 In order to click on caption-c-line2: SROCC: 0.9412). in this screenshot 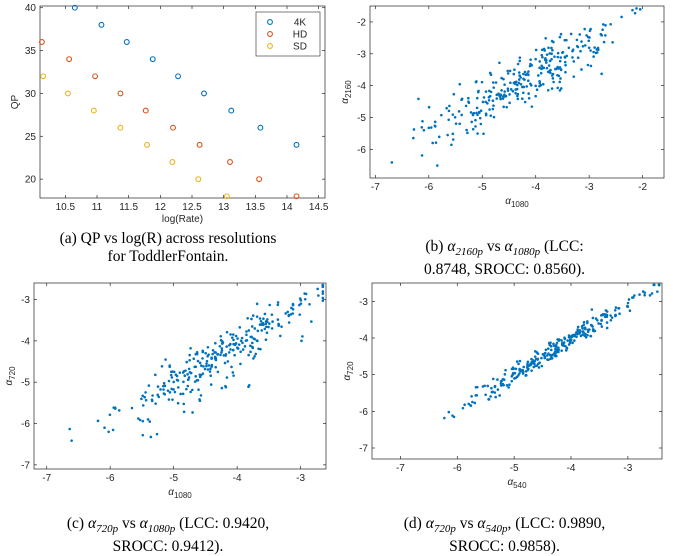, I will do `click(168, 547)`.